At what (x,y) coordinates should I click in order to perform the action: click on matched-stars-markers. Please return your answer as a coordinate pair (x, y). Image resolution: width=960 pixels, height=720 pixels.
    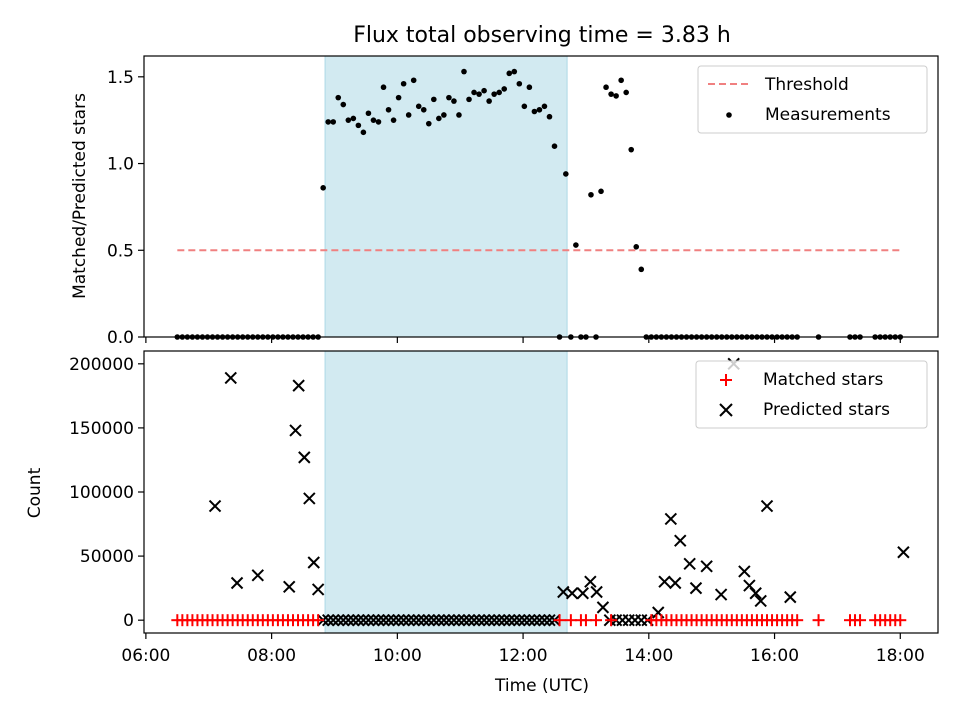
    Looking at the image, I should click on (539, 620).